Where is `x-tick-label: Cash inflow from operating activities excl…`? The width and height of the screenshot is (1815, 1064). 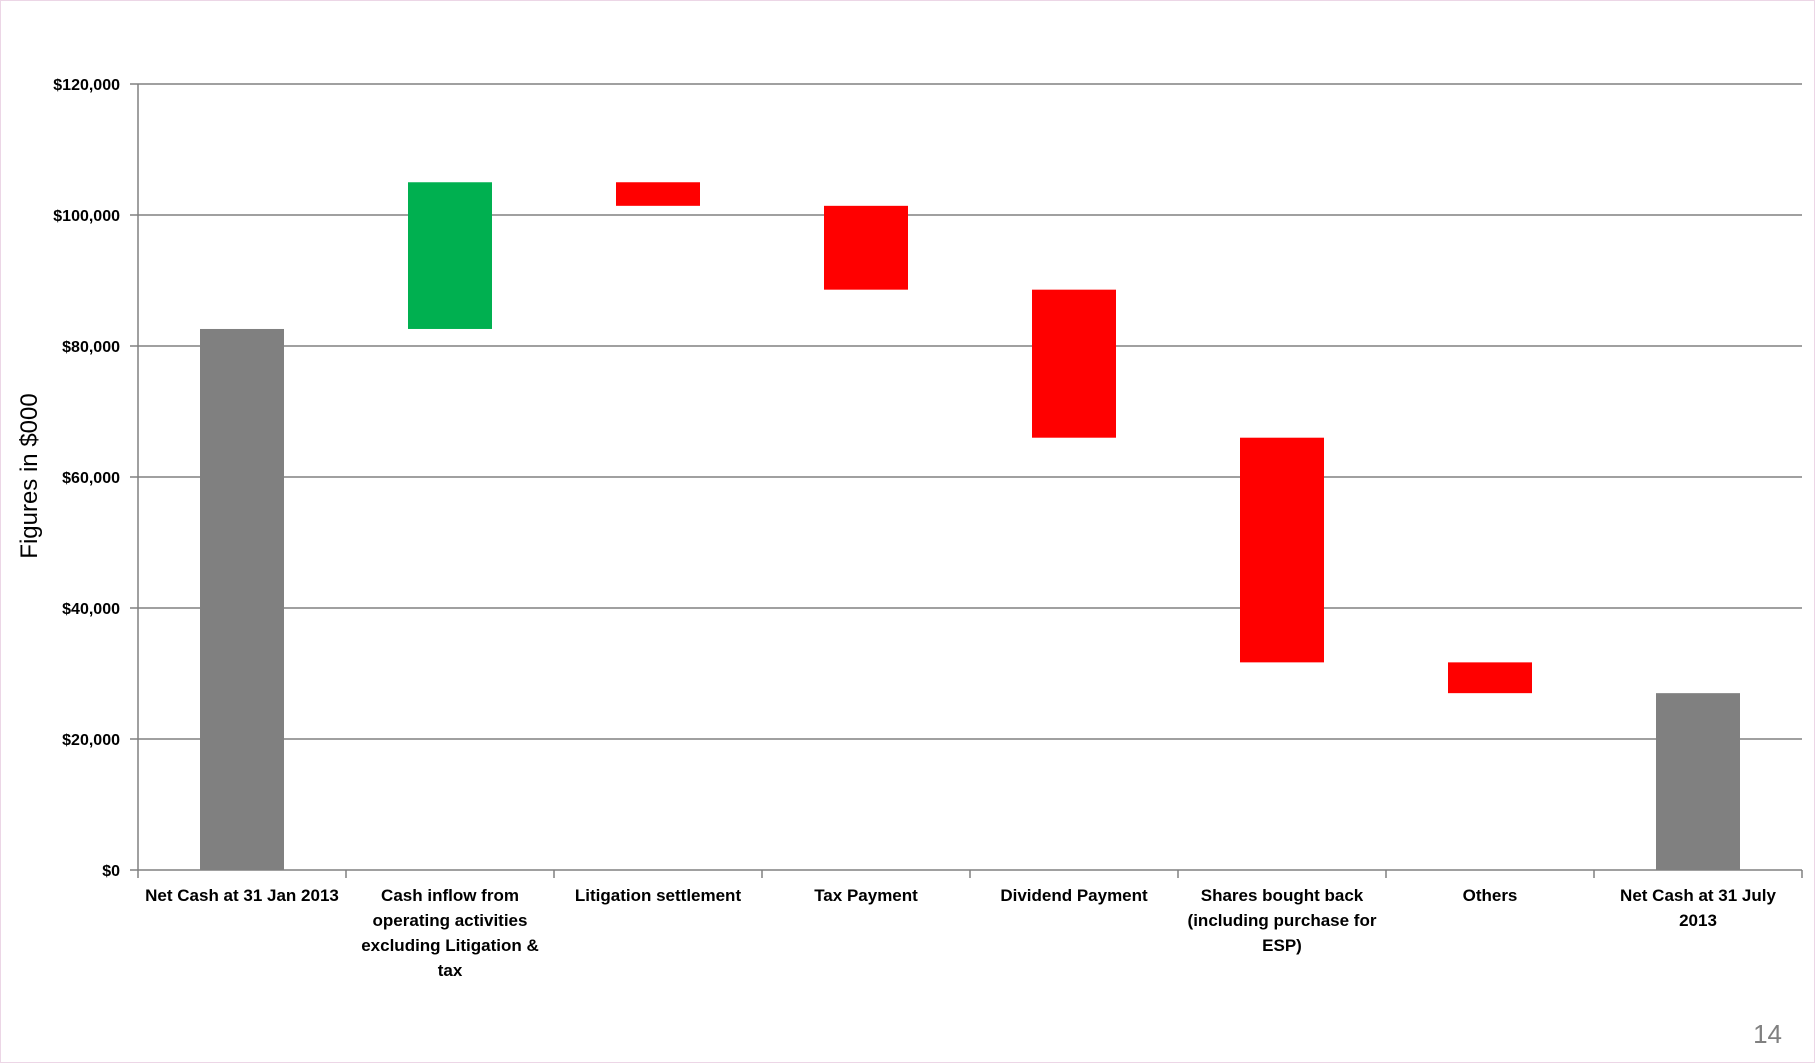
x-tick-label: Cash inflow from operating activities excl… is located at coordinates (450, 933).